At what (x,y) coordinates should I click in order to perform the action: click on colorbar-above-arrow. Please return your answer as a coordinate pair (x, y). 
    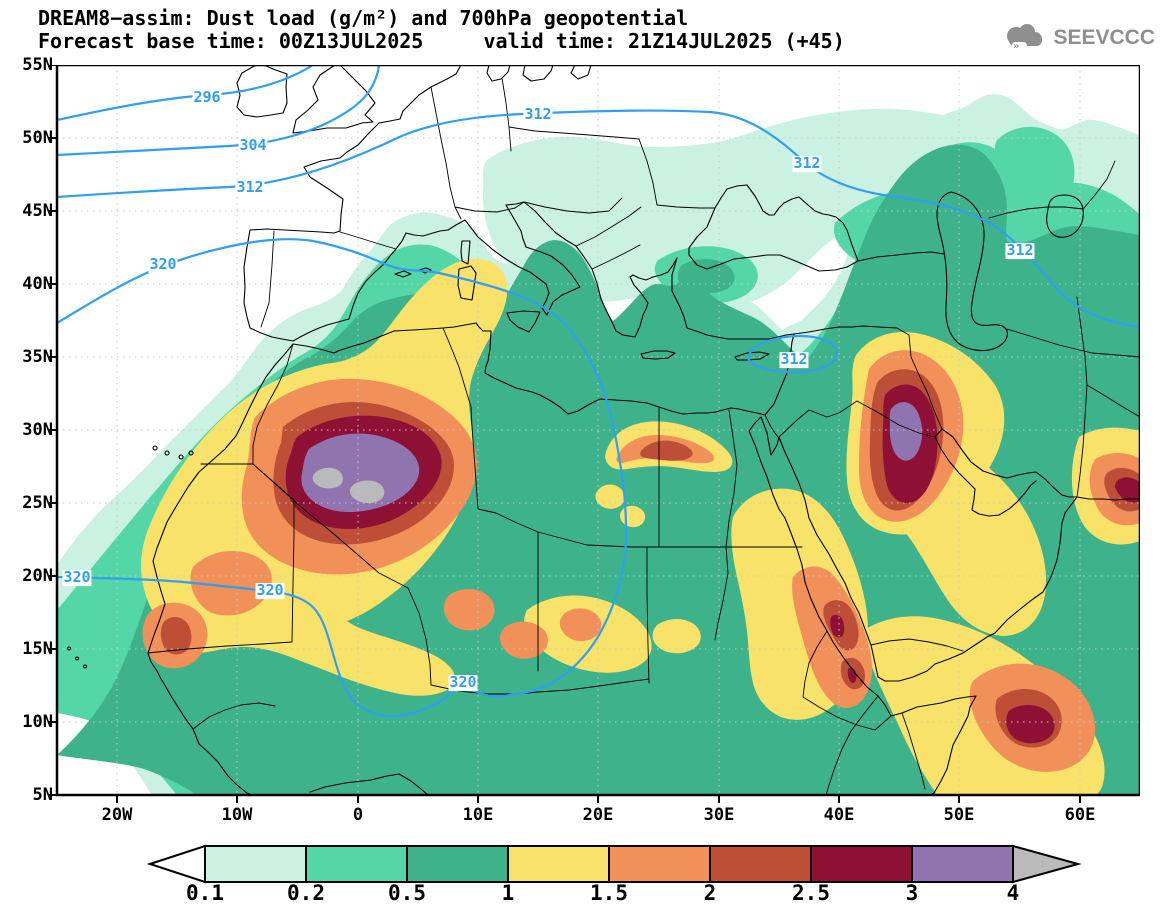
    Looking at the image, I should click on (1047, 864).